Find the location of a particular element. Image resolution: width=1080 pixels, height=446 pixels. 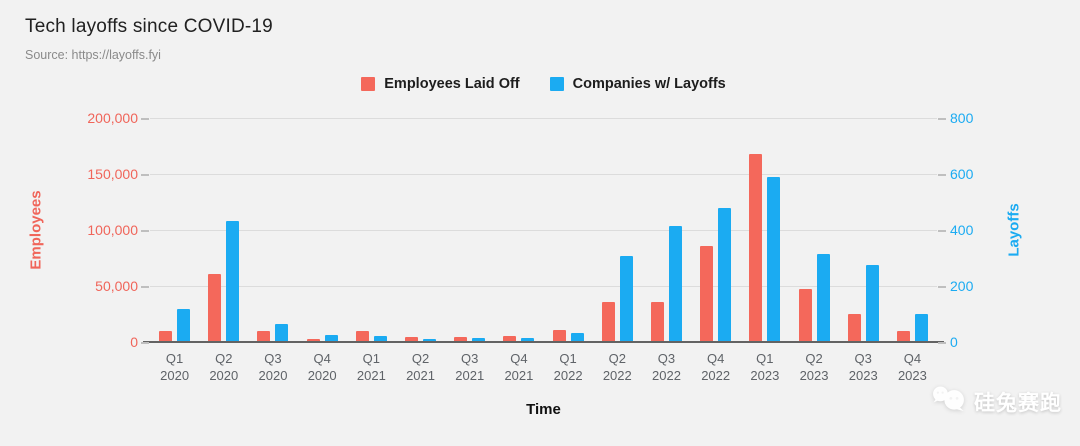

legend-swatch-companies-icon is located at coordinates (556, 84).